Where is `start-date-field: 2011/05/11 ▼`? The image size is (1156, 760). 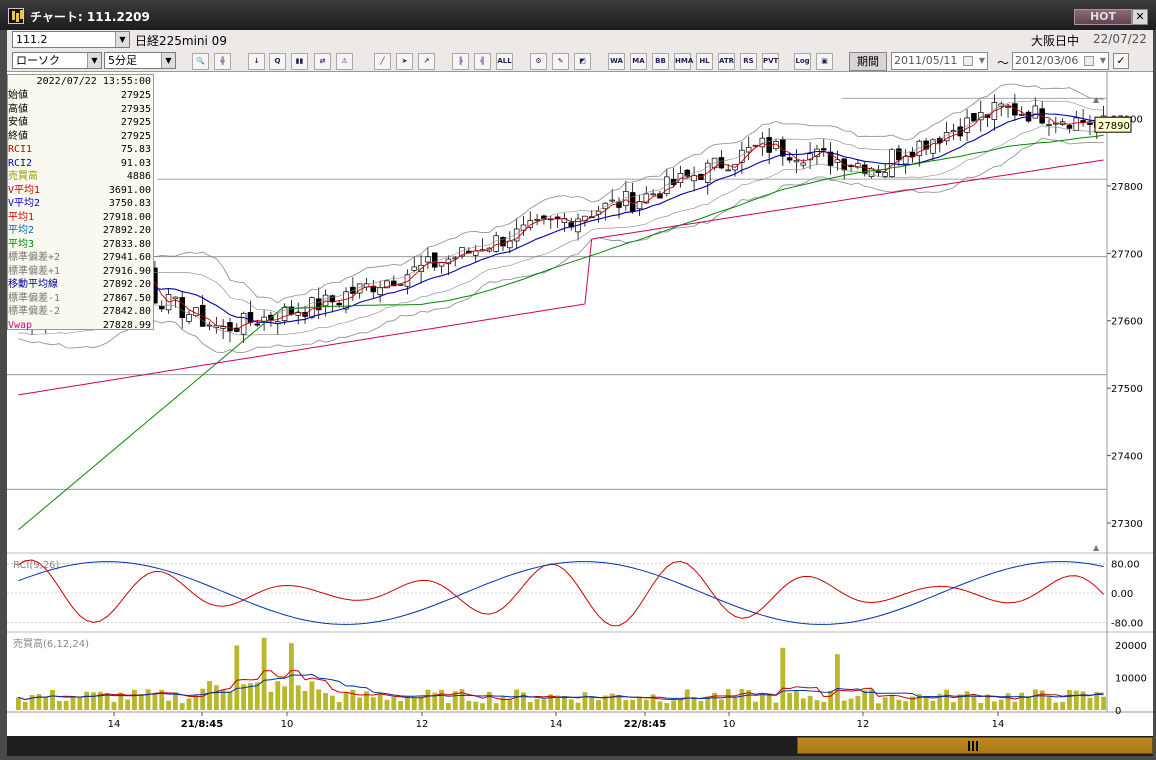 start-date-field: 2011/05/11 ▼ is located at coordinates (939, 61).